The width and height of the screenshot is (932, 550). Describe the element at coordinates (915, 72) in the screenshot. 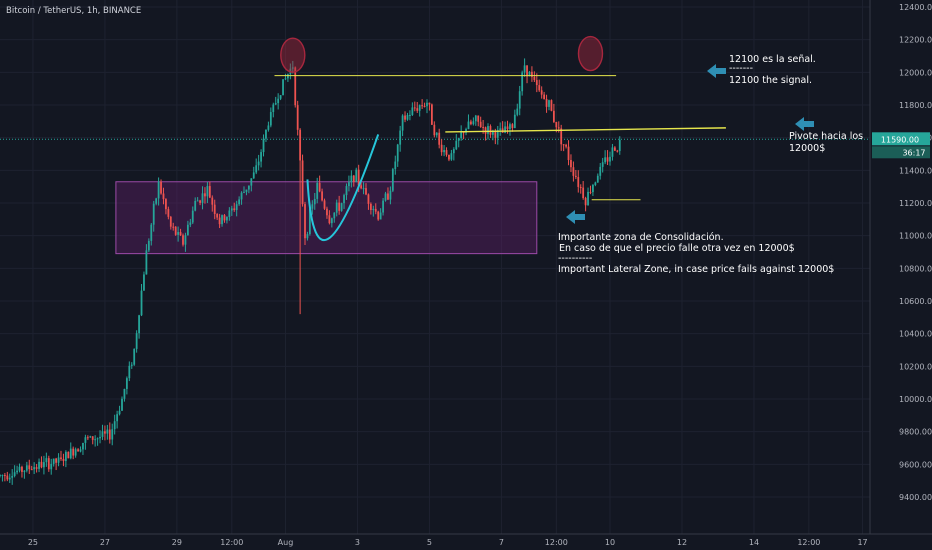

I see `price-tick-label: 12000.00` at that location.